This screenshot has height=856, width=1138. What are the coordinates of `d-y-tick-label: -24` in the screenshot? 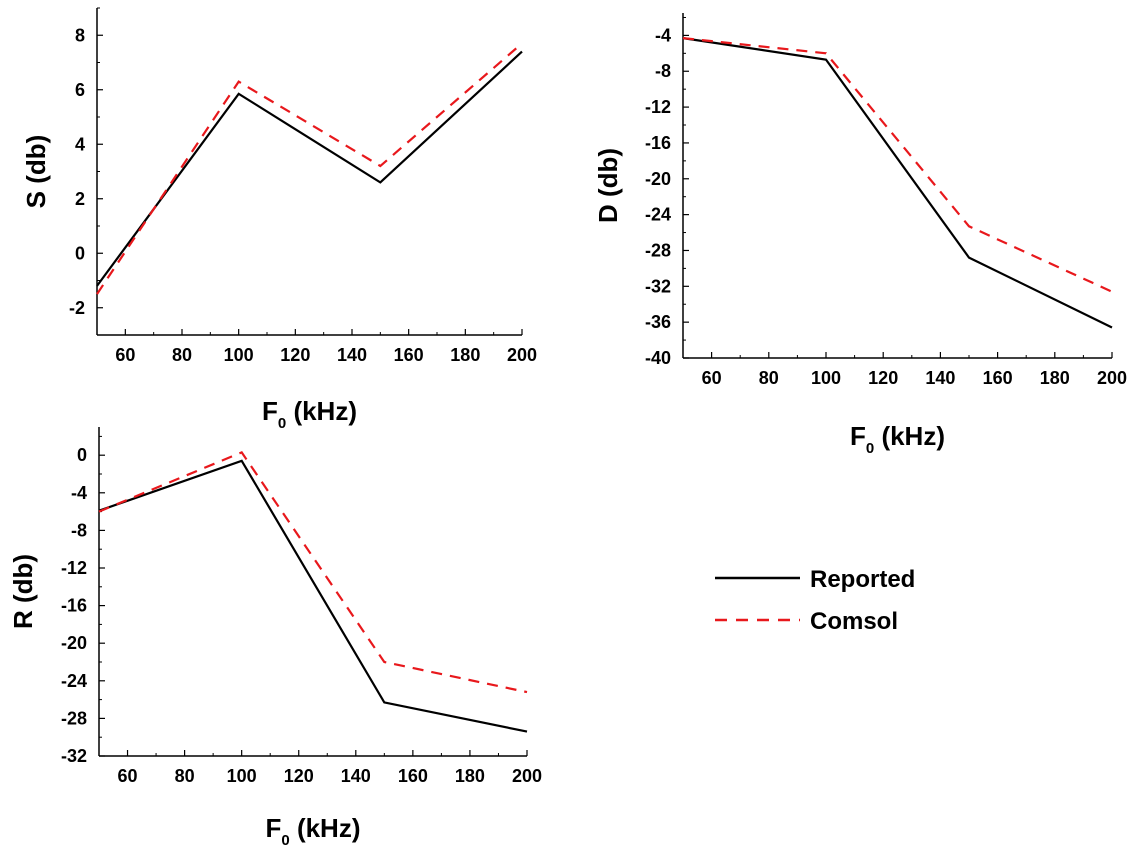 It's located at (658, 215).